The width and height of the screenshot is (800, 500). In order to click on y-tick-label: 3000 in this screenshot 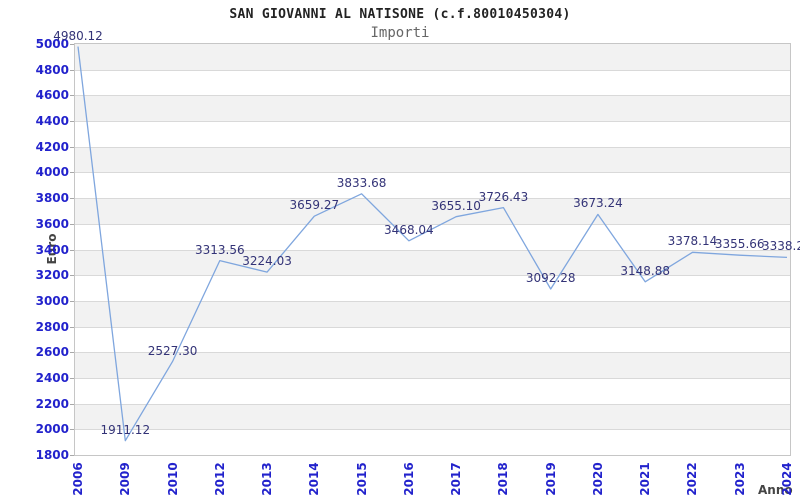, I will do `click(52, 300)`.